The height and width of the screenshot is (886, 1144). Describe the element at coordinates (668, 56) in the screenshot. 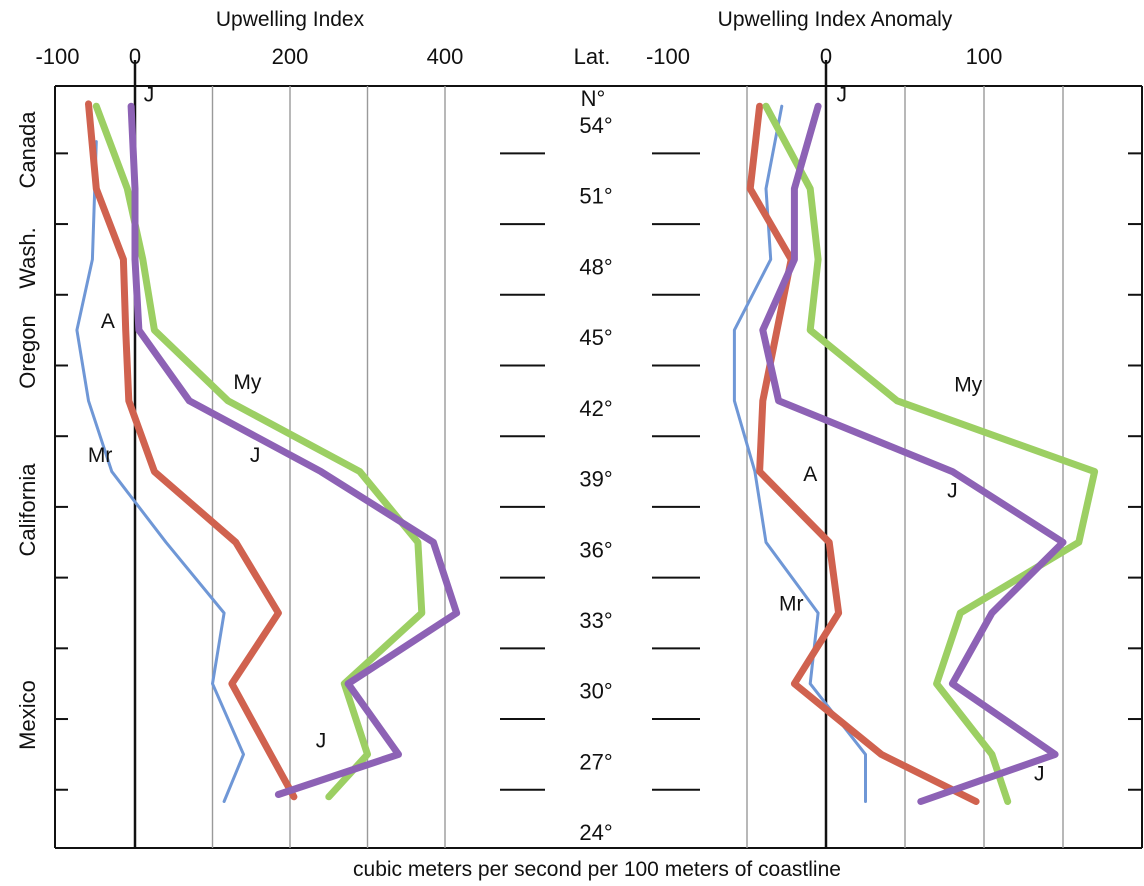

I see `right-x-tick-label: -100` at that location.